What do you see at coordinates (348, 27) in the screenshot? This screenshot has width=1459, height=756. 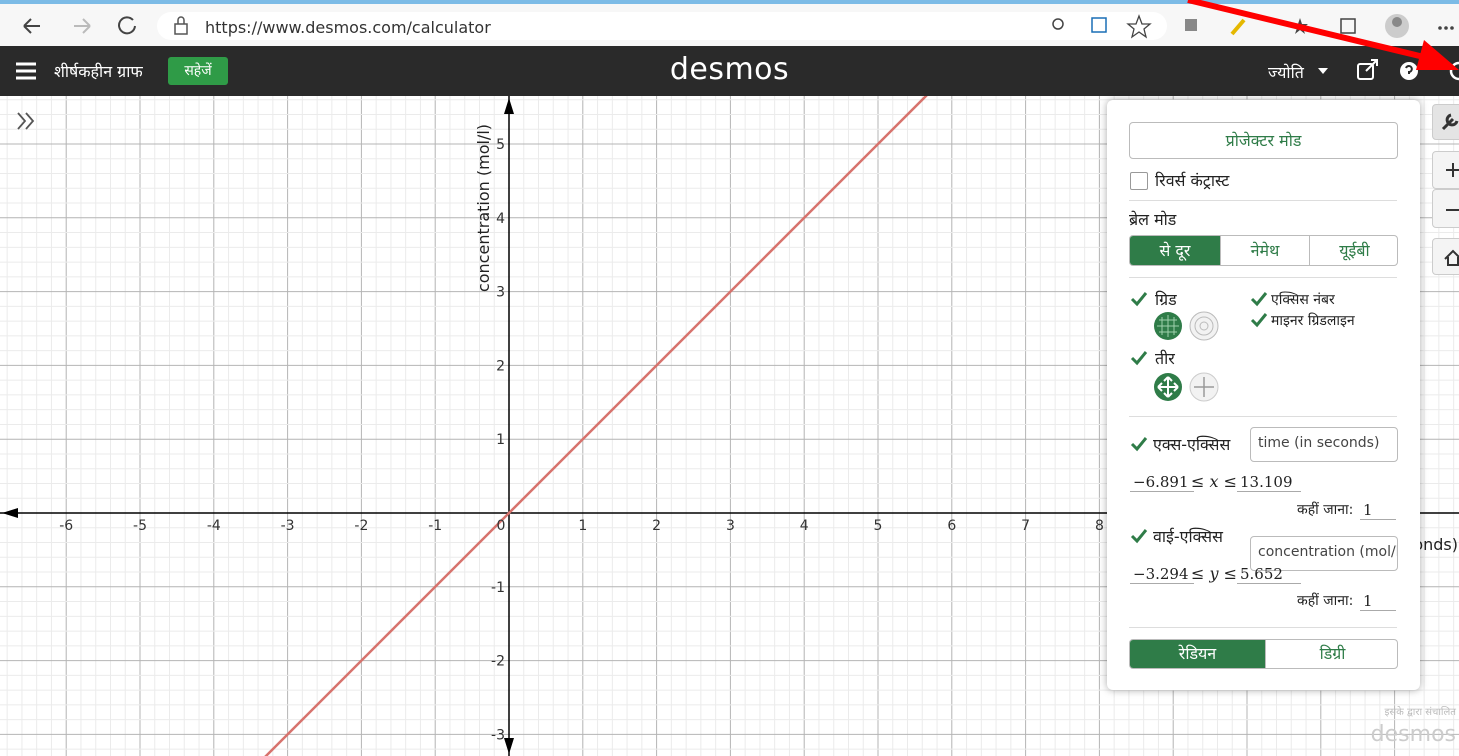 I see `url: https://www.desmos.com/calculator` at bounding box center [348, 27].